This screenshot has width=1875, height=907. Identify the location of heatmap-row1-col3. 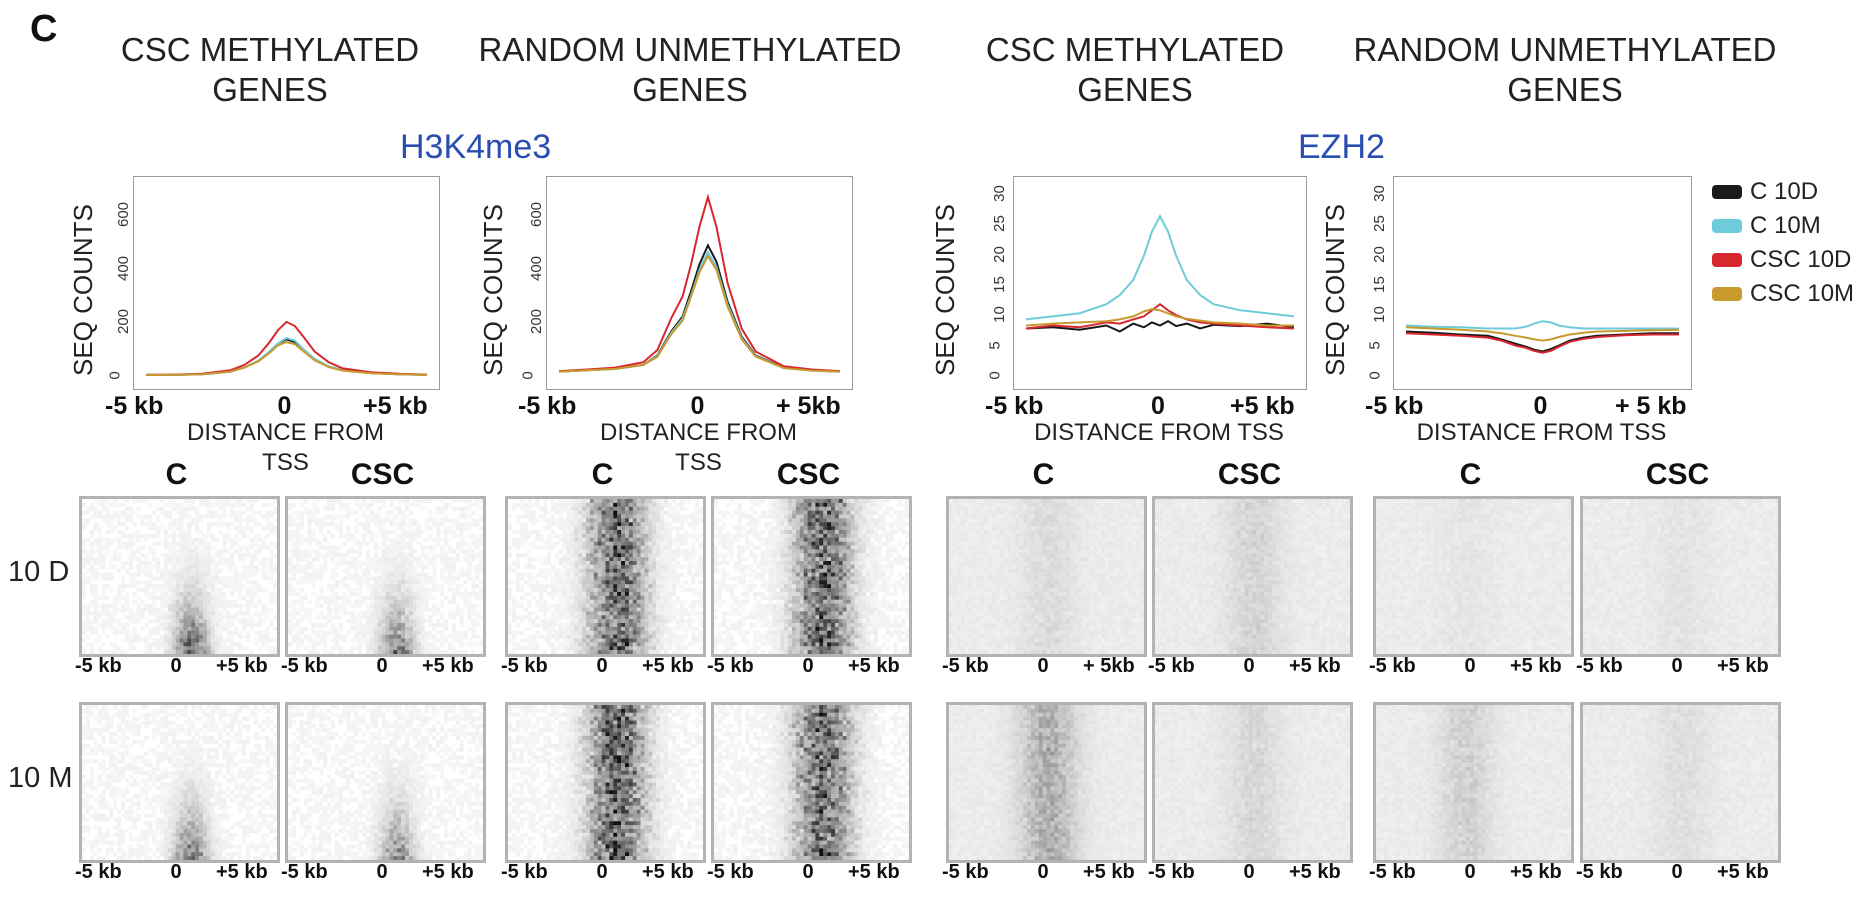
(605, 576).